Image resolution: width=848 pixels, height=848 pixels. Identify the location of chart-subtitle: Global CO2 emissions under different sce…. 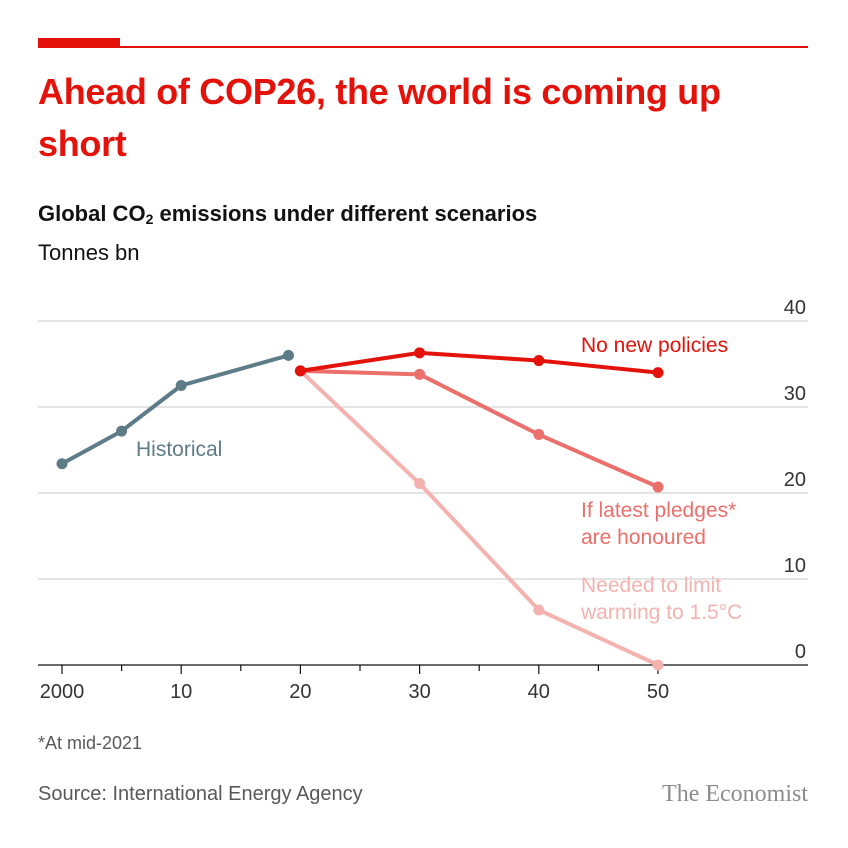
(287, 214).